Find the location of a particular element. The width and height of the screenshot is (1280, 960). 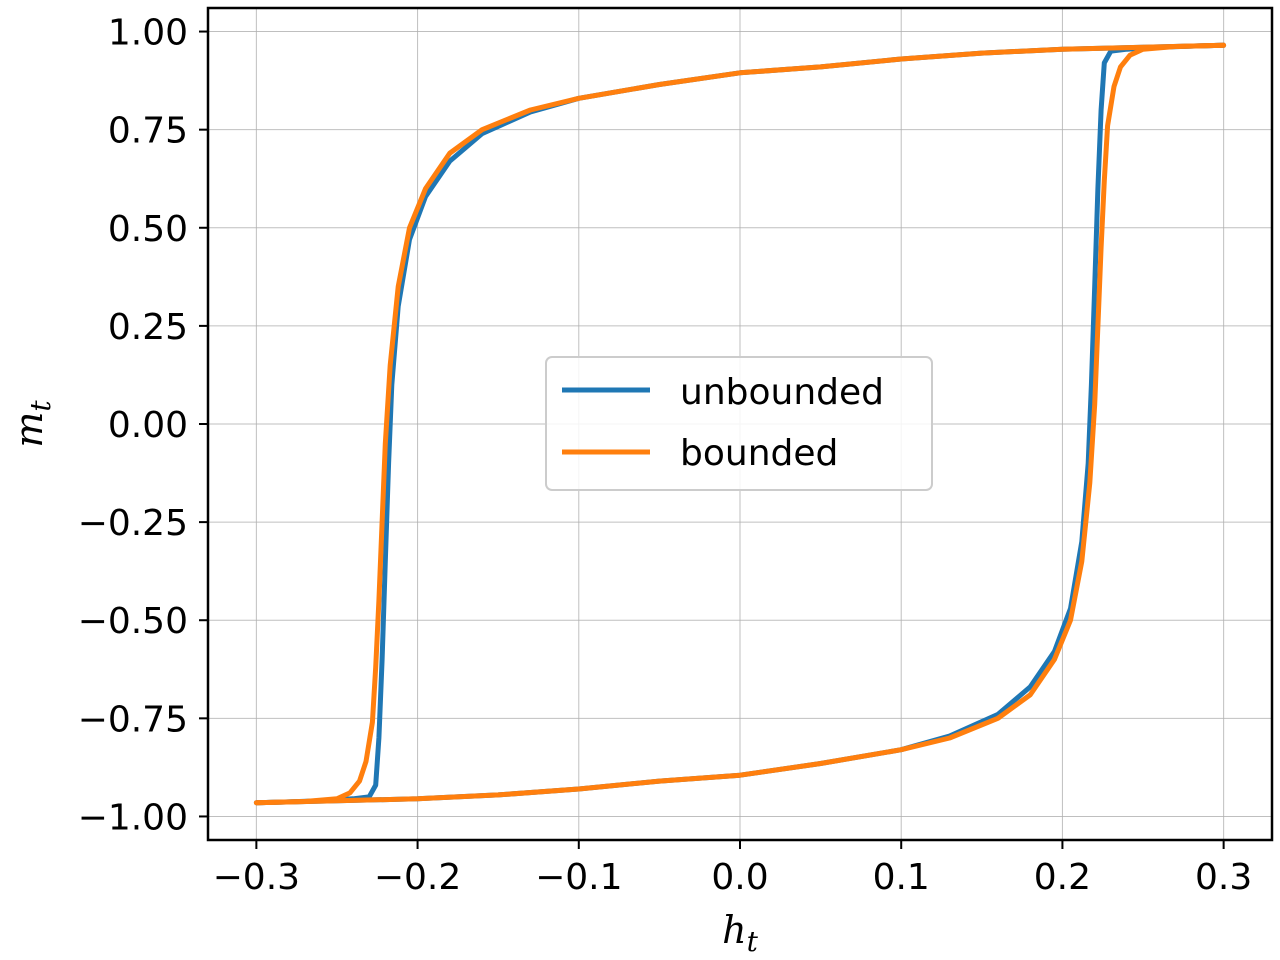

x-axis-label: ht is located at coordinates (740, 933).